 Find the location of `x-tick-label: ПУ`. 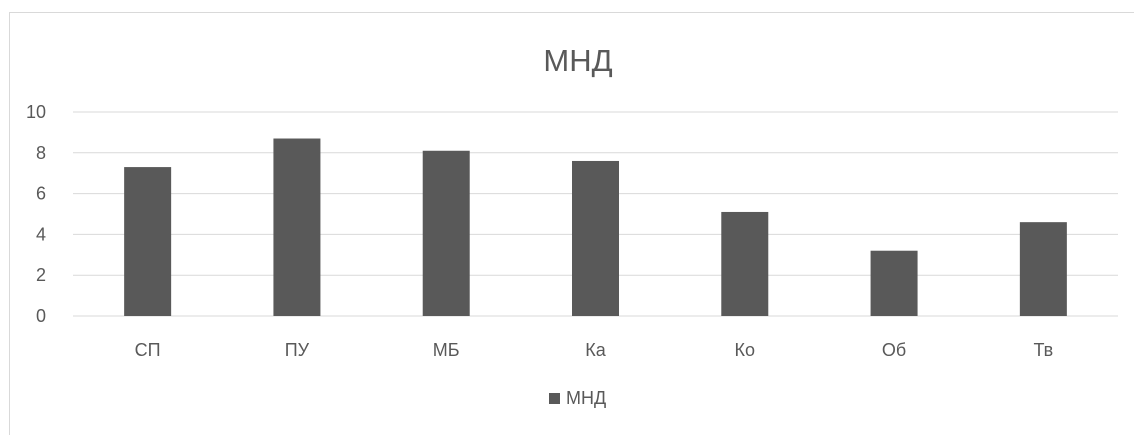

x-tick-label: ПУ is located at coordinates (297, 350).